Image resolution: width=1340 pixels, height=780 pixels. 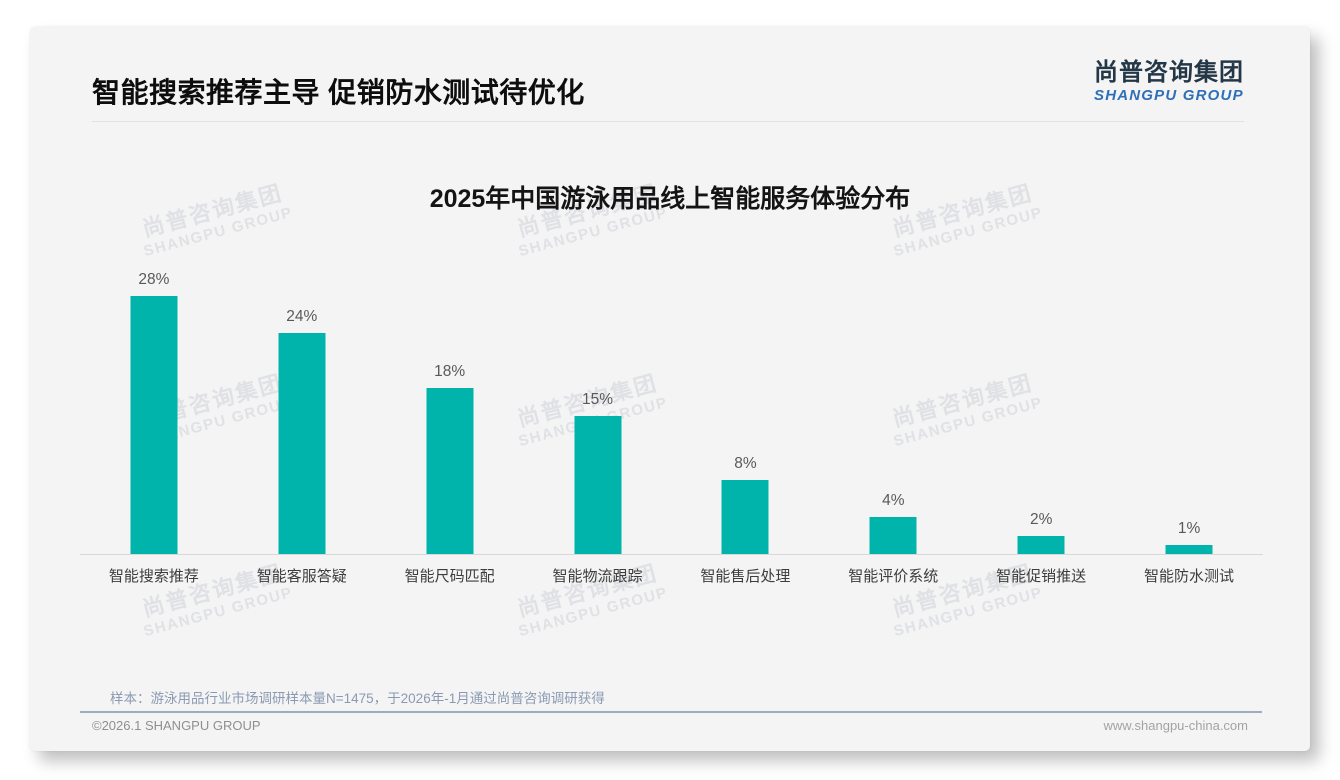 I want to click on chart-title: 2025年中国游泳用品线上智能服务体验分布, so click(x=670, y=199).